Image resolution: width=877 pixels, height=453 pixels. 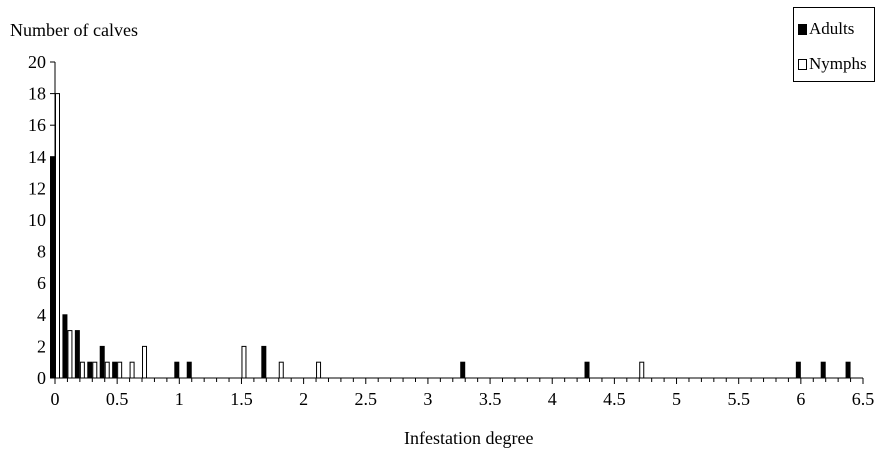 I want to click on y-tick-label: 4, so click(x=41, y=315).